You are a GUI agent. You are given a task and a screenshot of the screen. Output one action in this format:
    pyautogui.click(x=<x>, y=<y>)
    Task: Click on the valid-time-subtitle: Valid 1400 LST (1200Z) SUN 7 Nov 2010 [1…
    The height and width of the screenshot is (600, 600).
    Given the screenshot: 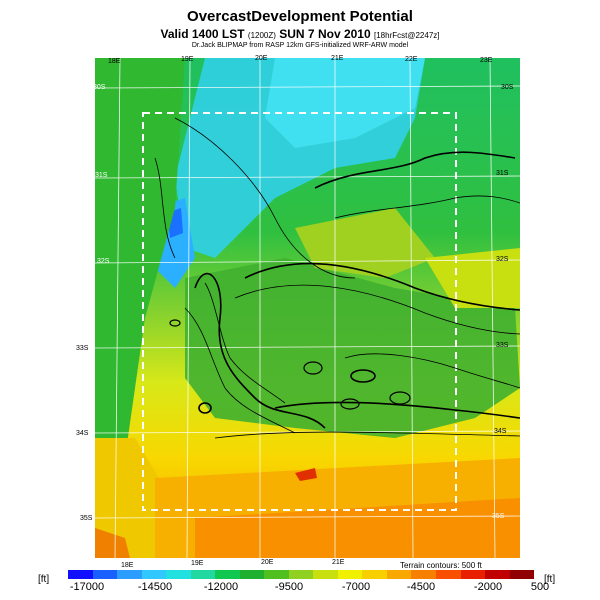 What is the action you would take?
    pyautogui.click(x=300, y=34)
    